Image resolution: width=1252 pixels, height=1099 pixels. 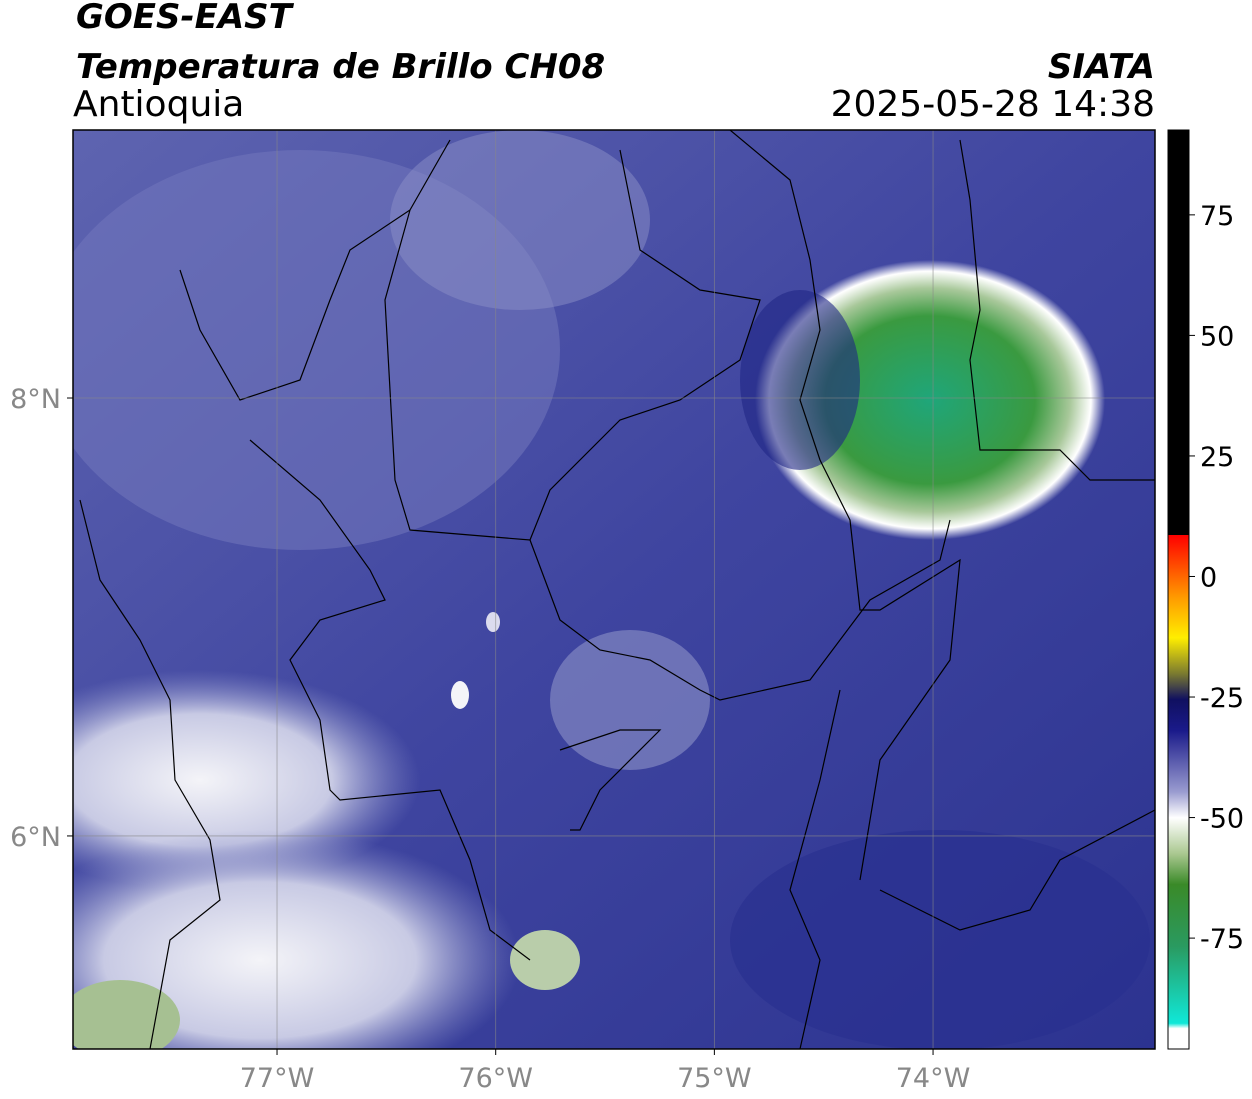 I want to click on lat-label: 8°N, so click(x=35, y=399).